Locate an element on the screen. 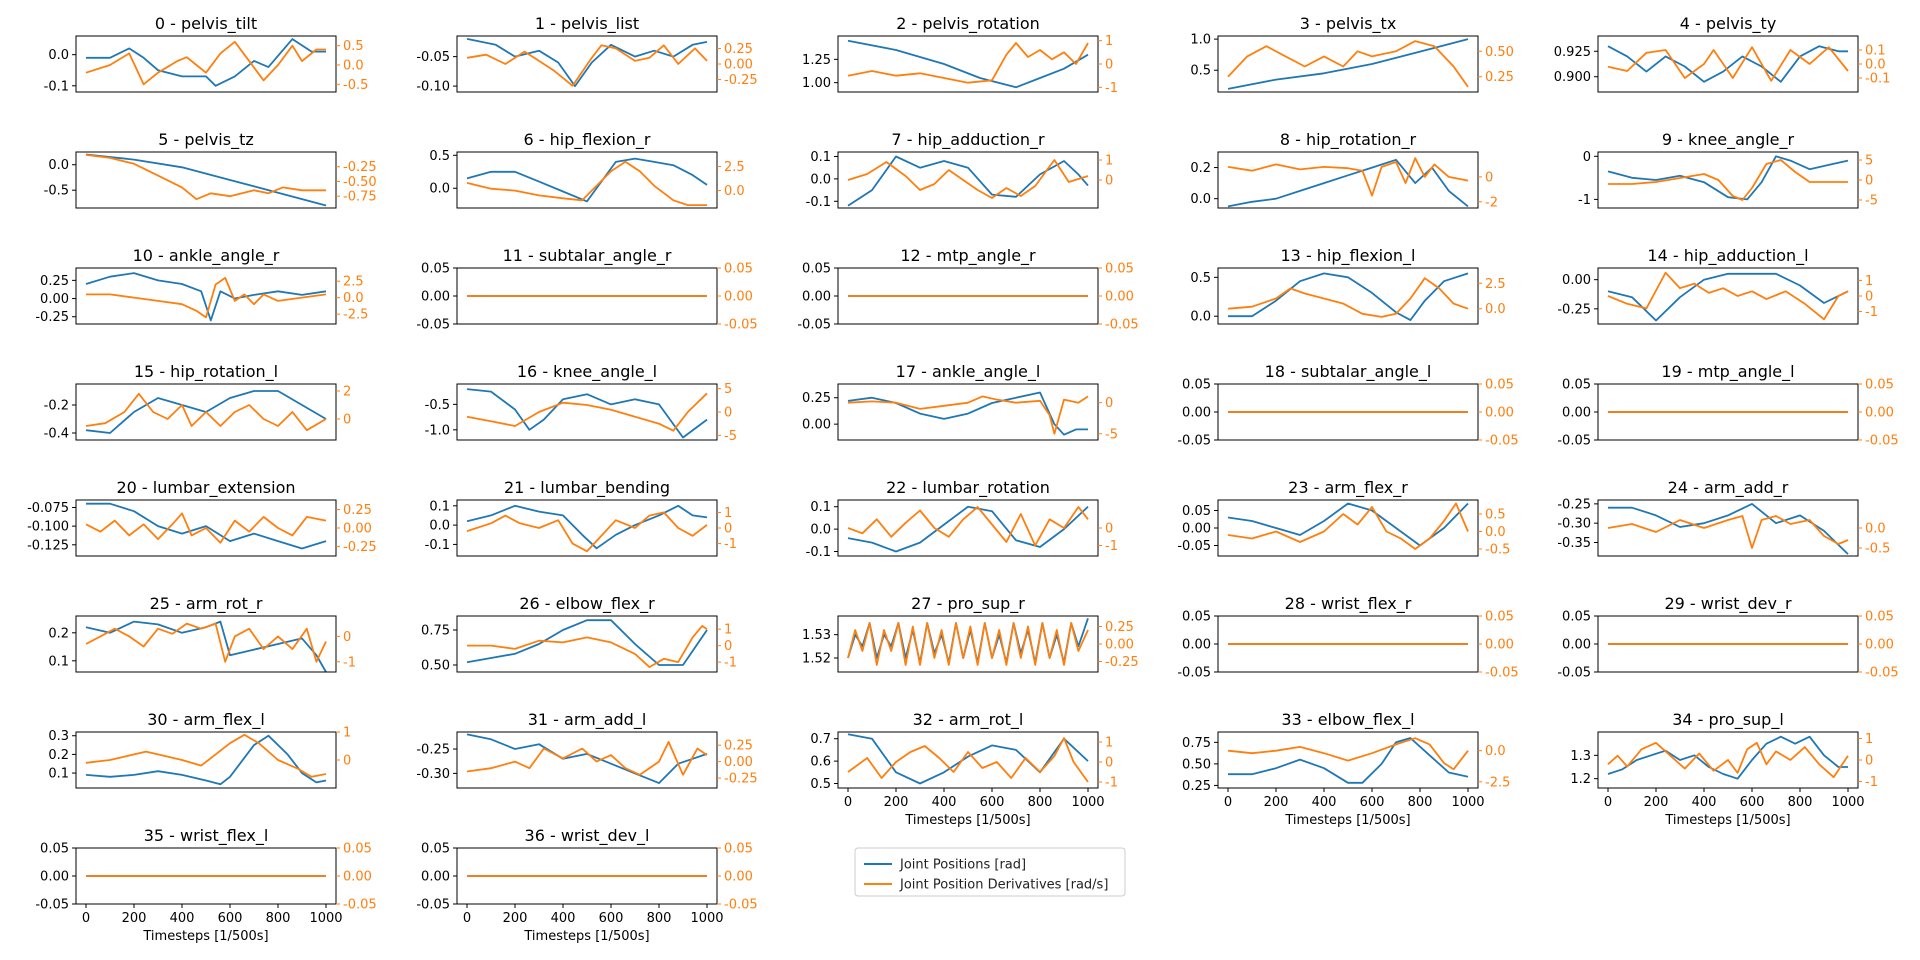 This screenshot has height=960, width=1920. legend-label: Joint Position Derivatives [rad/s] is located at coordinates (1003, 885).